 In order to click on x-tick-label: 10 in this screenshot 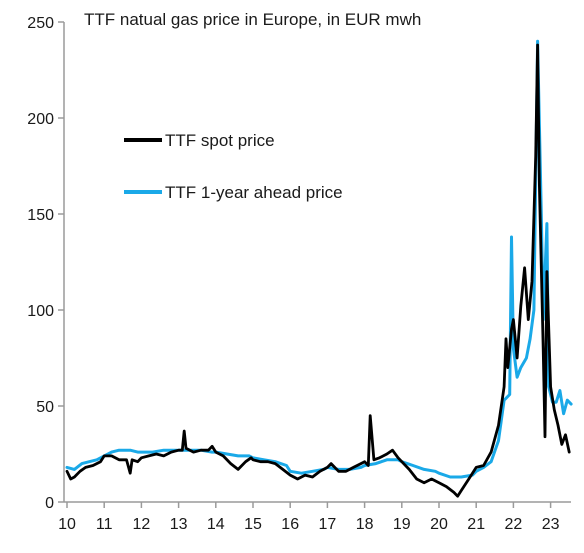, I will do `click(67, 524)`.